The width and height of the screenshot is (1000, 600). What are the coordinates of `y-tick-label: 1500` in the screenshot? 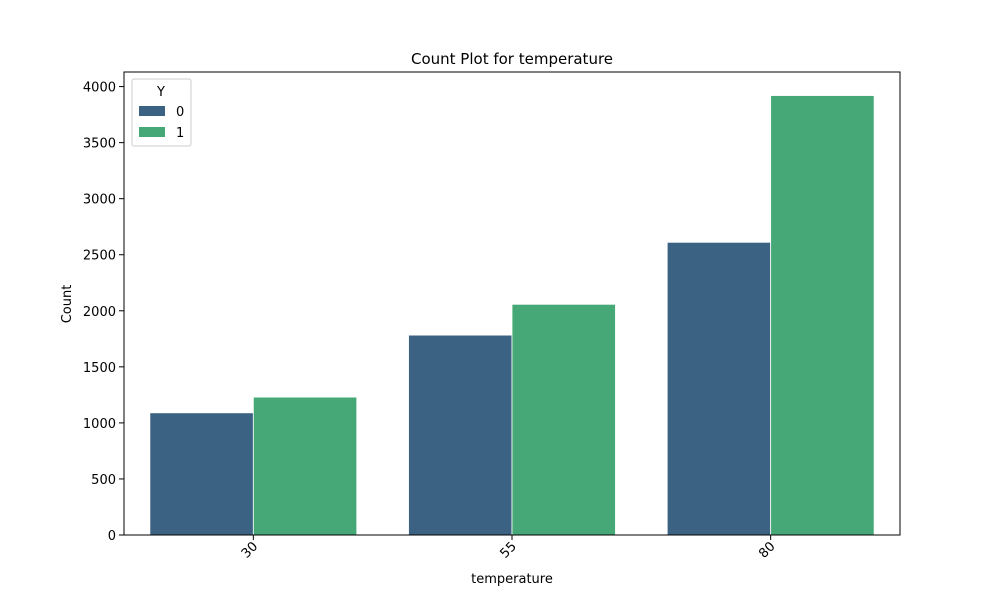 It's located at (99, 368).